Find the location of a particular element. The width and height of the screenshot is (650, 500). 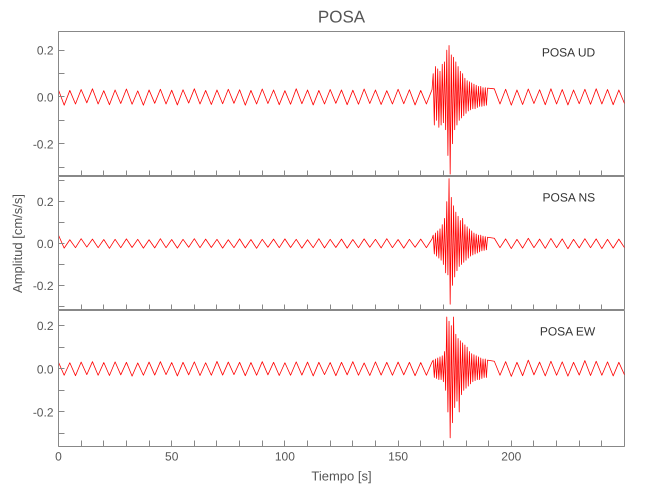

annotation: POSA UD is located at coordinates (569, 53).